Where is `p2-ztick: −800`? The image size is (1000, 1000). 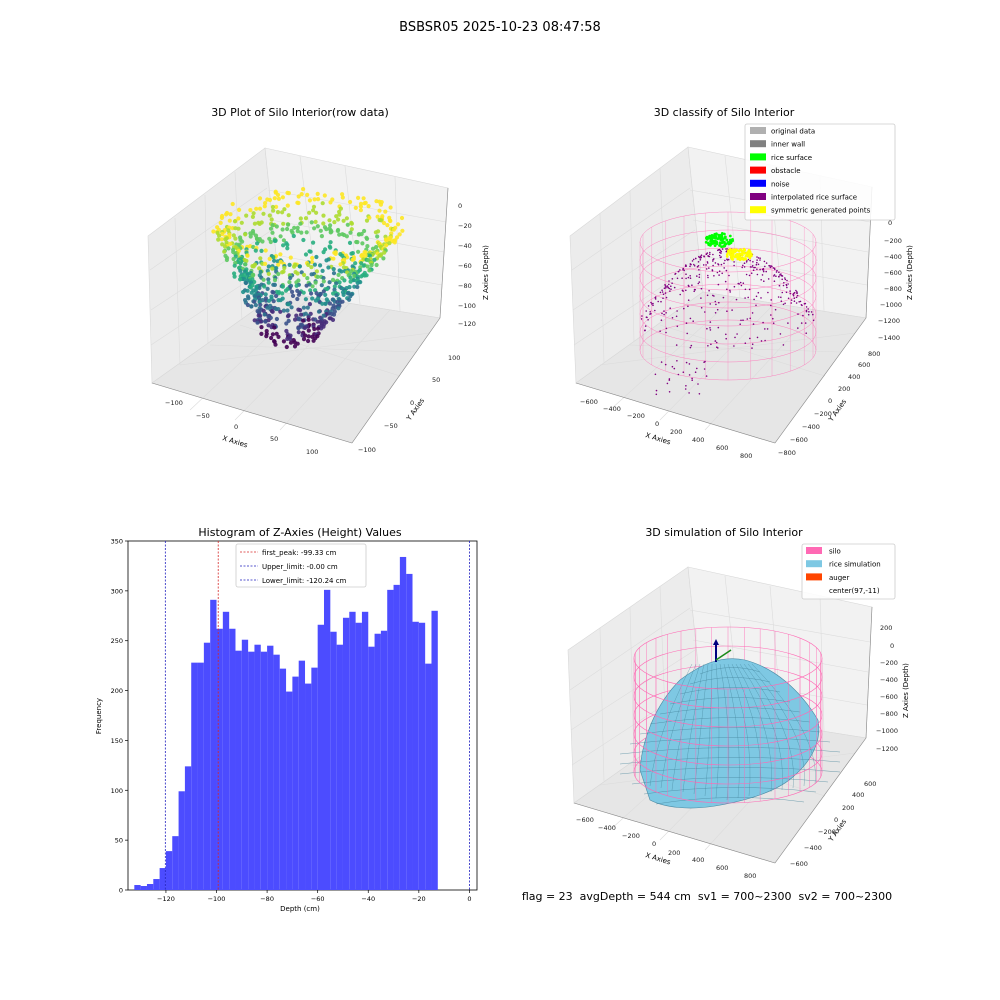 p2-ztick: −800 is located at coordinates (893, 289).